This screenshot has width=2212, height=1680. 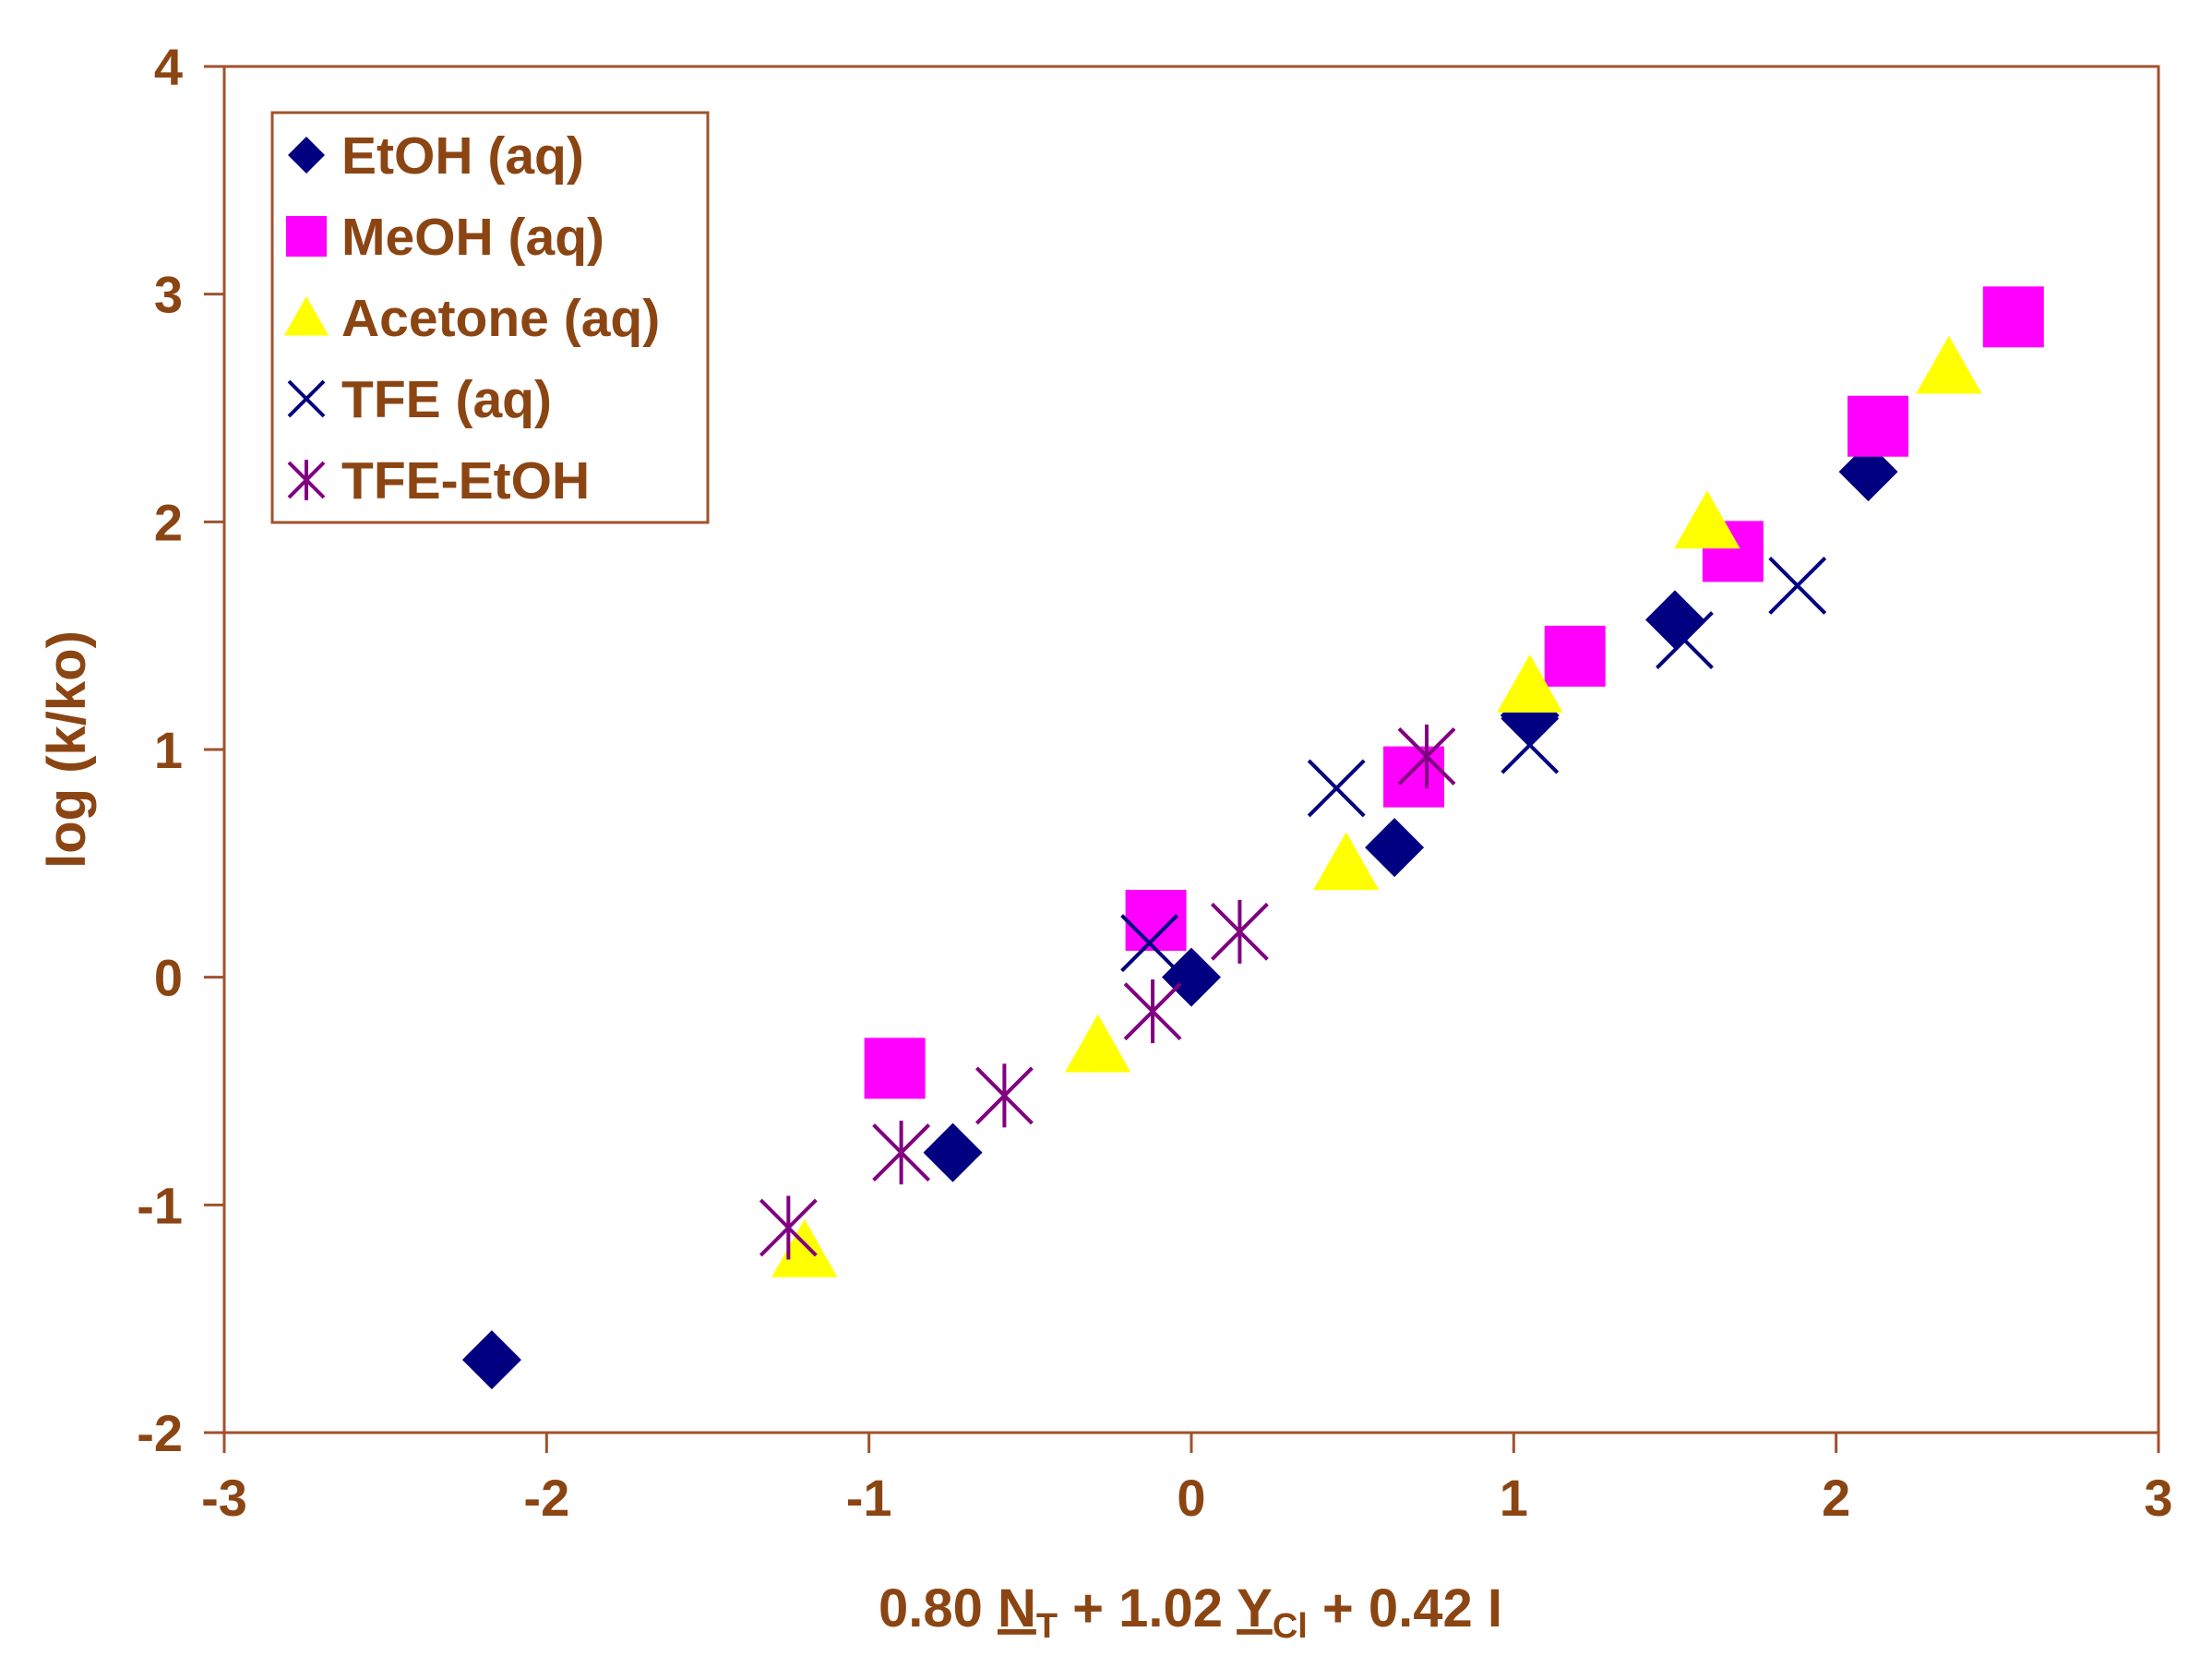 I want to click on legend-item: EtOH (aq), so click(x=436, y=156).